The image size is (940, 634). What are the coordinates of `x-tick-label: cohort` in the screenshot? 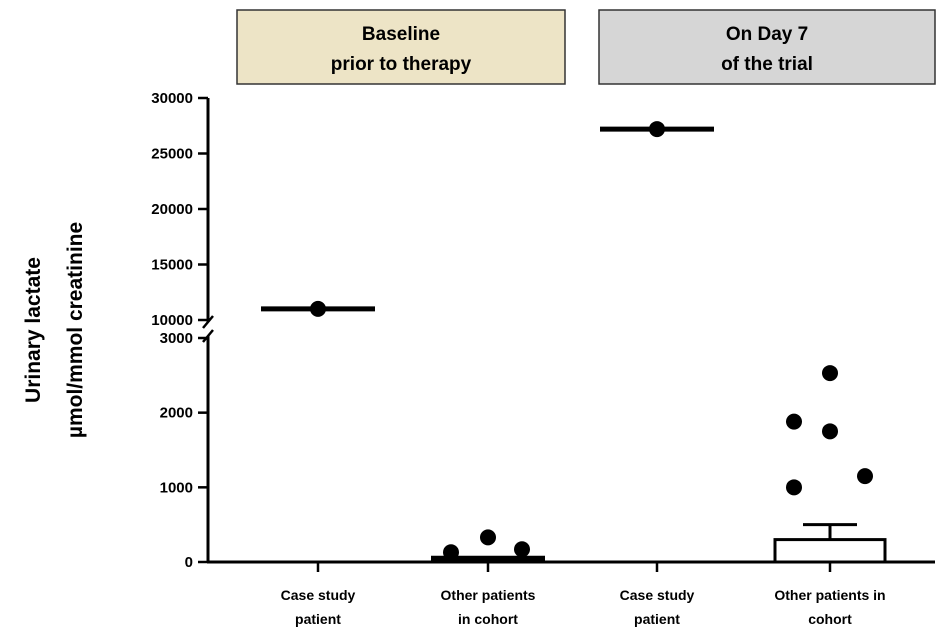 It's located at (830, 619).